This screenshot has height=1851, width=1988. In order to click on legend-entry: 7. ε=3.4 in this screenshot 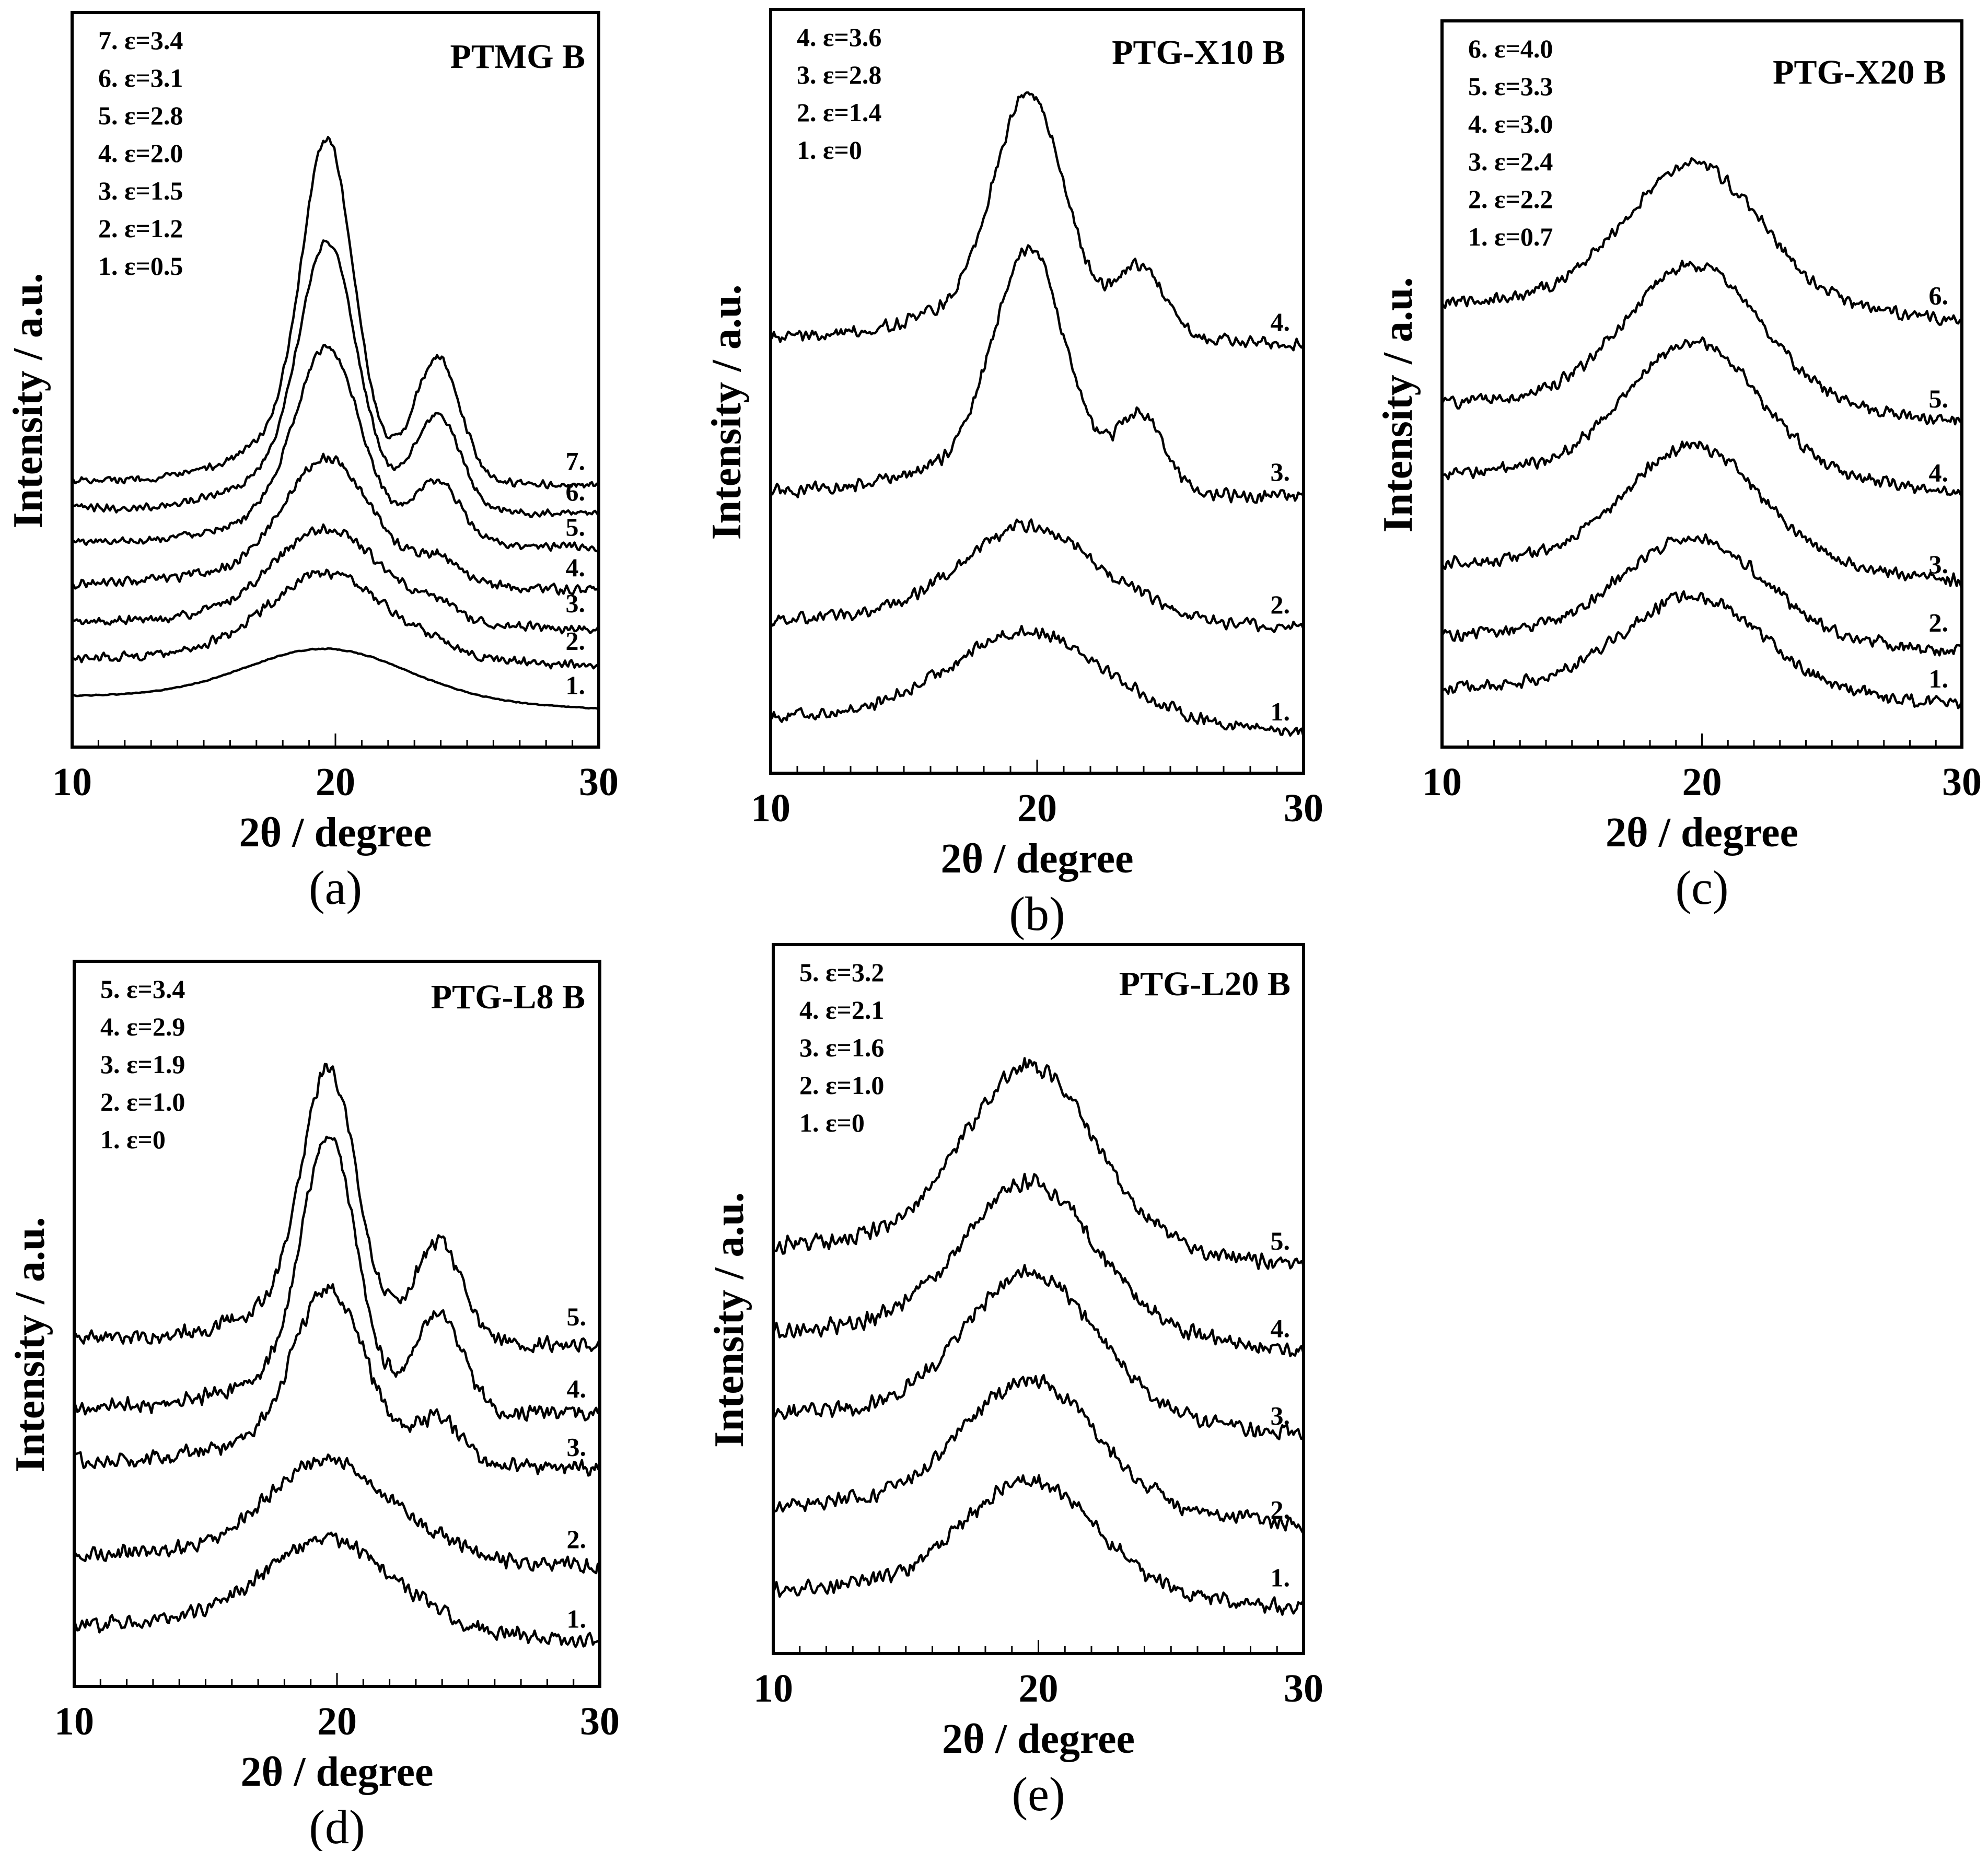, I will do `click(140, 40)`.